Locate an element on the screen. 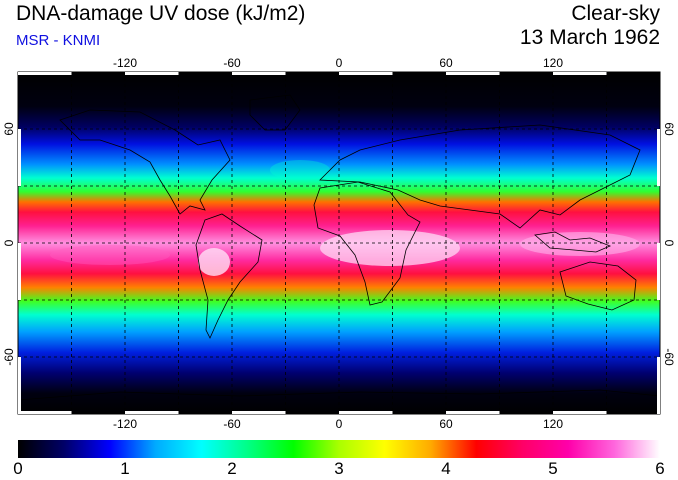  colorbar-label: 5 is located at coordinates (552, 468).